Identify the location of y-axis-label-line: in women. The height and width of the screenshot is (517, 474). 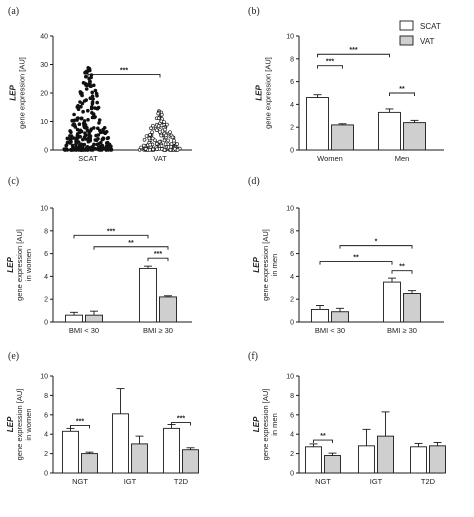
(28, 265).